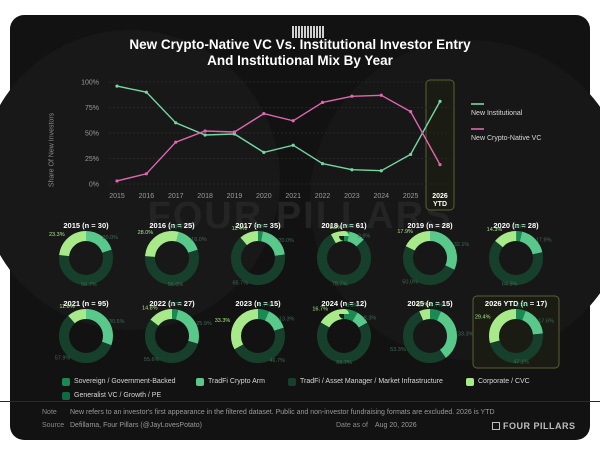 The image size is (600, 451). Describe the element at coordinates (352, 196) in the screenshot. I see `x-tick-label: 2023` at that location.